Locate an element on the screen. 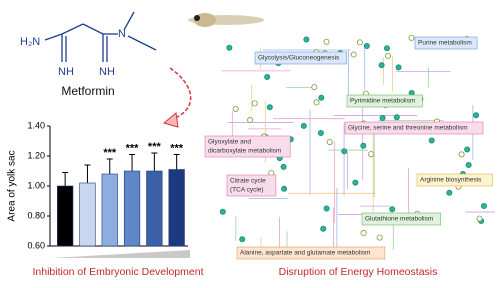 This screenshot has height=288, width=500. pathway-label: Purine metabolism is located at coordinates (445, 43).